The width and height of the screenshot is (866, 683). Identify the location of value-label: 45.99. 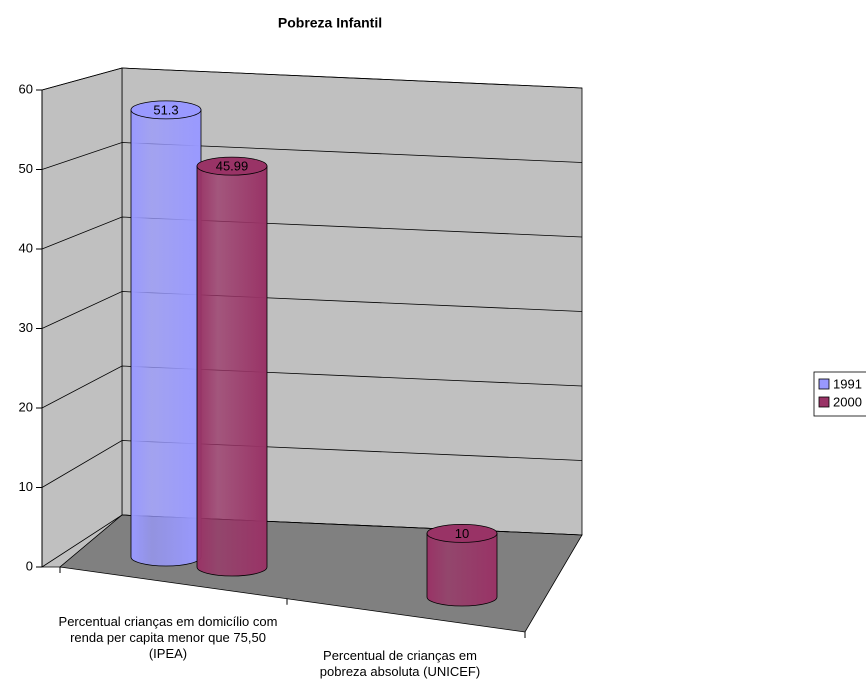
(232, 166).